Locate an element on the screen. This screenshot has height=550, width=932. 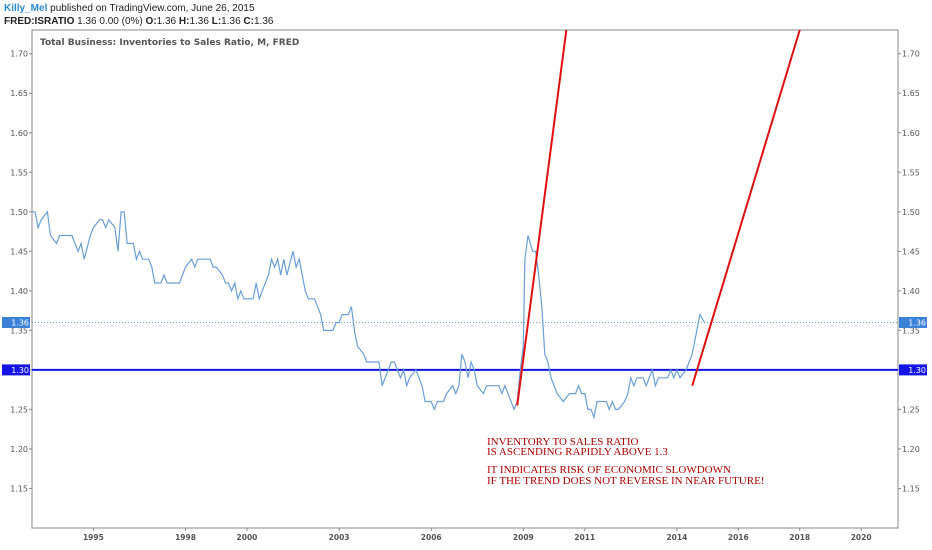
x-tick-label: 2016 is located at coordinates (738, 537).